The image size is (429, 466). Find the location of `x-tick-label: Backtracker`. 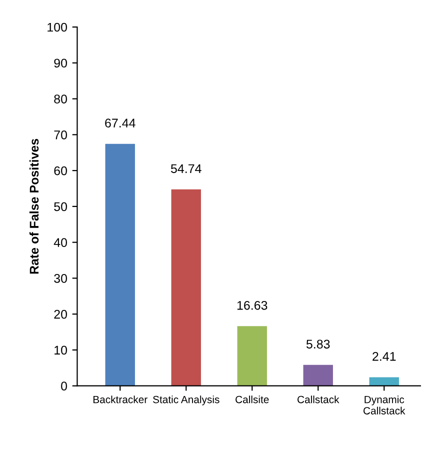

x-tick-label: Backtracker is located at coordinates (120, 400).